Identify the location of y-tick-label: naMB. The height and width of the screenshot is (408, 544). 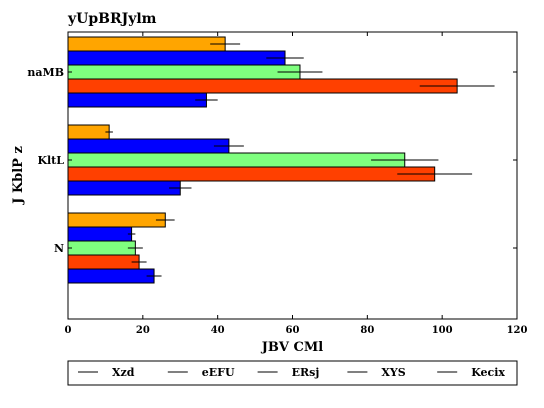
(45, 72).